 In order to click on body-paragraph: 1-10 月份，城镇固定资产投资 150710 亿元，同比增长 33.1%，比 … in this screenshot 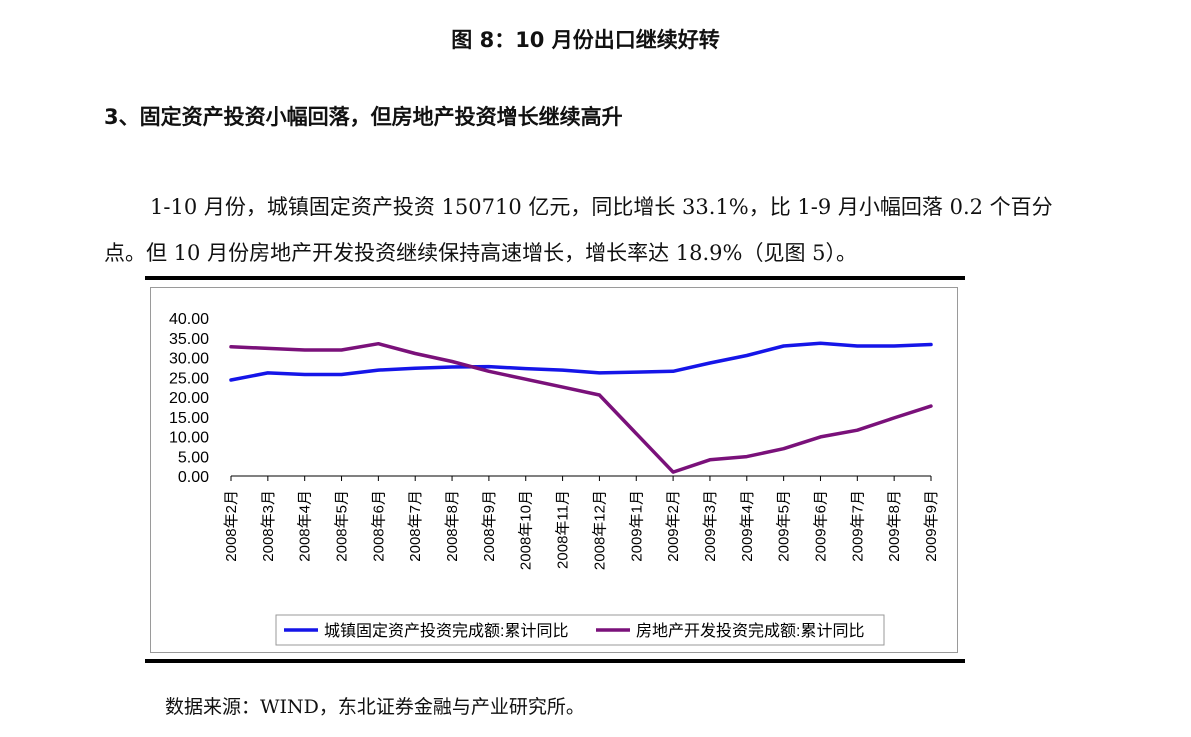, I will do `click(591, 230)`.